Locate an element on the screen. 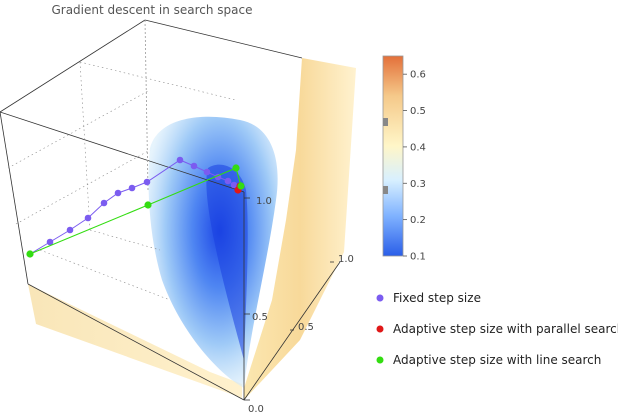  z-tick-label: 1.0 is located at coordinates (264, 201).